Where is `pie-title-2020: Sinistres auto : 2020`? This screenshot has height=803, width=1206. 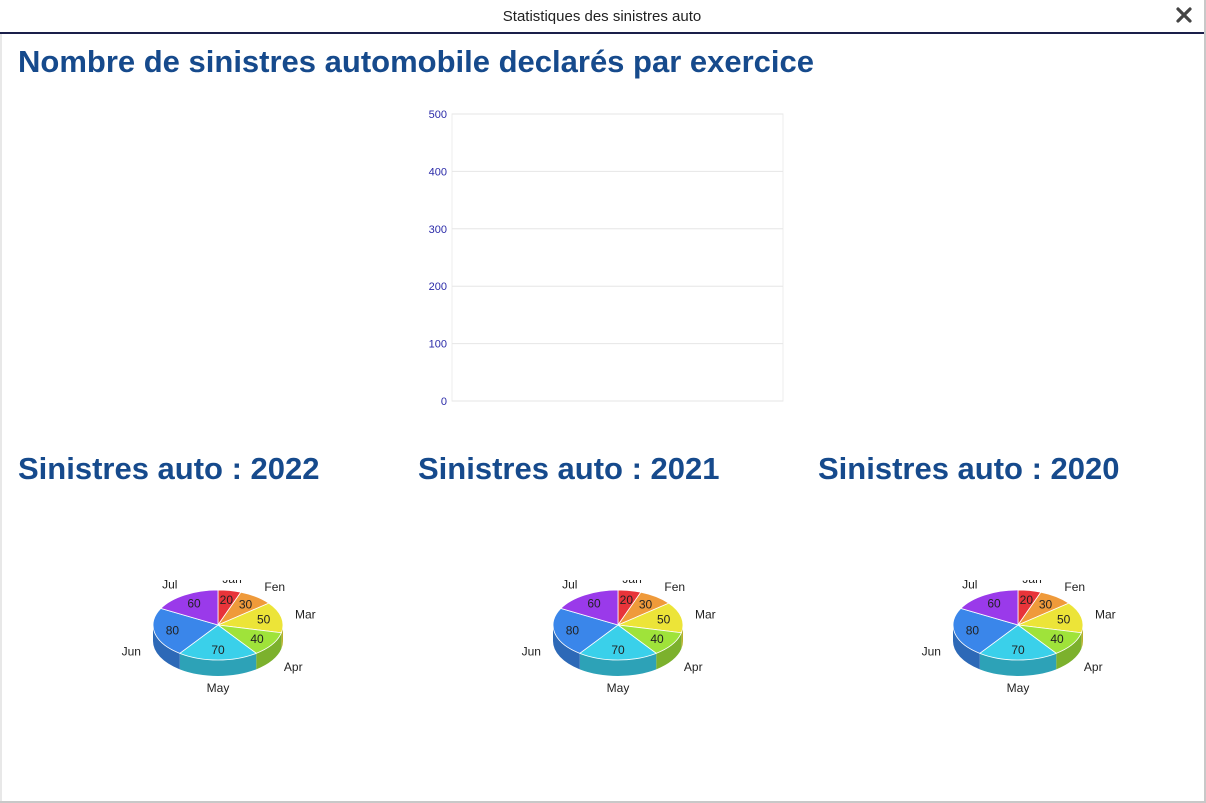
pie-title-2020: Sinistres auto : 2020 is located at coordinates (969, 468).